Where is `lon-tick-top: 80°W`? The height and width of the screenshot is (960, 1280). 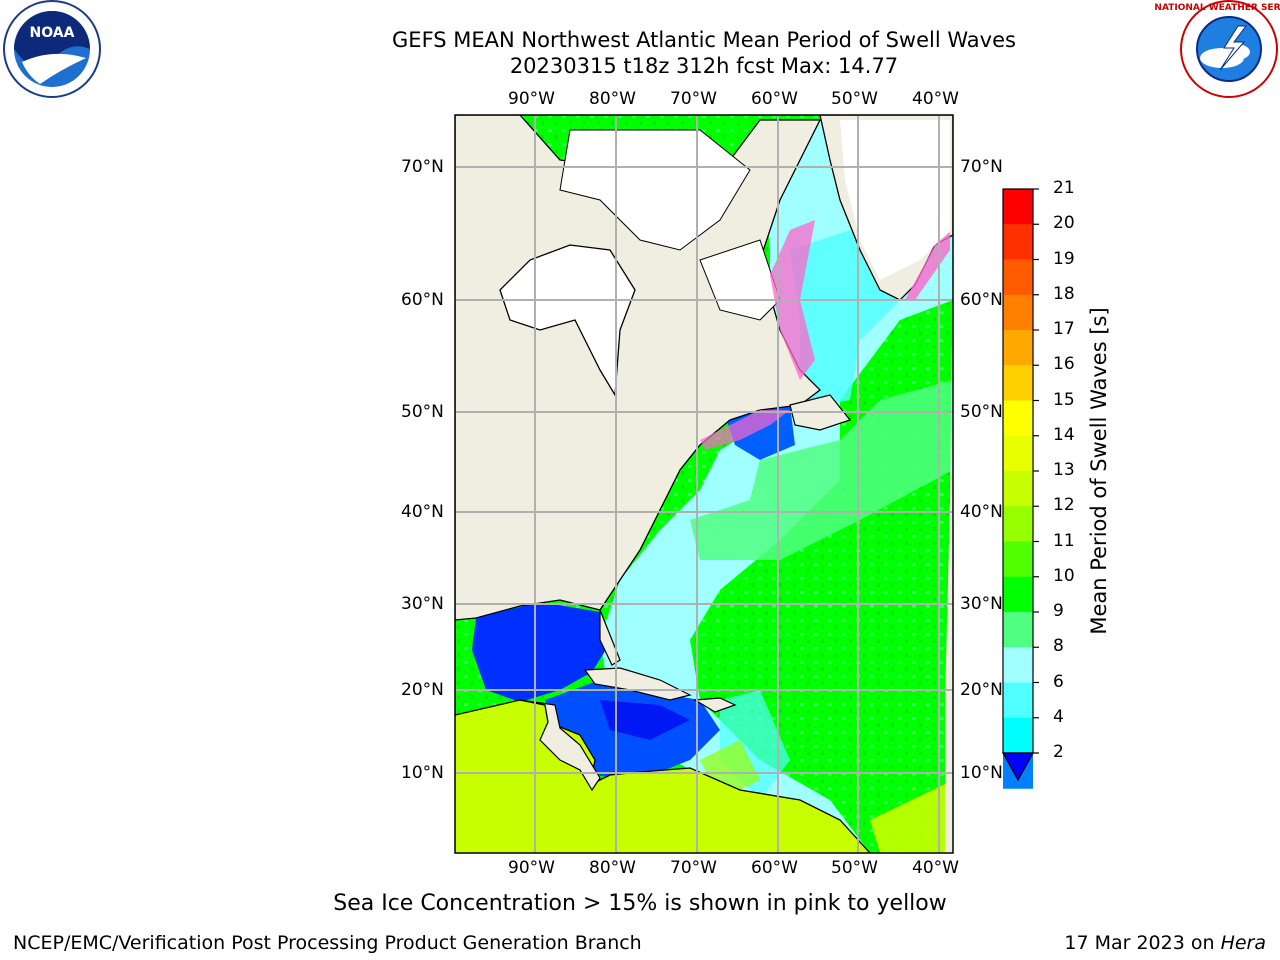 lon-tick-top: 80°W is located at coordinates (612, 99).